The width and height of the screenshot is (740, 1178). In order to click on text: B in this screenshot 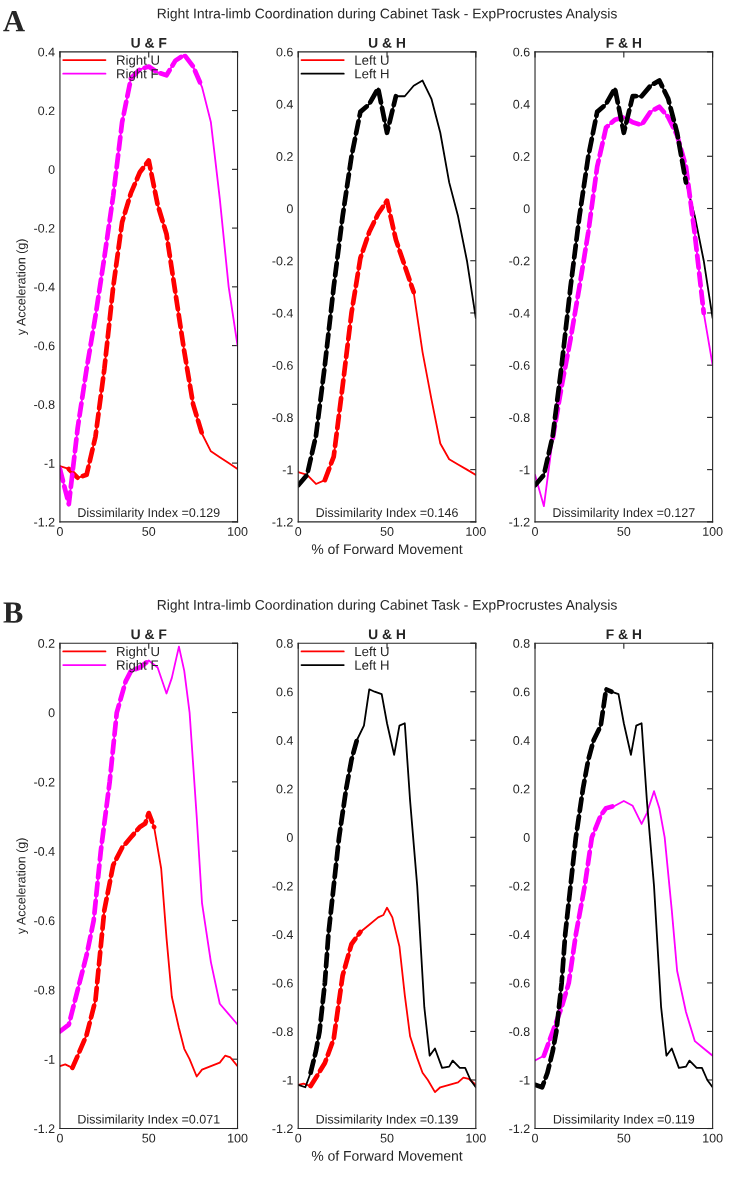, I will do `click(13, 612)`.